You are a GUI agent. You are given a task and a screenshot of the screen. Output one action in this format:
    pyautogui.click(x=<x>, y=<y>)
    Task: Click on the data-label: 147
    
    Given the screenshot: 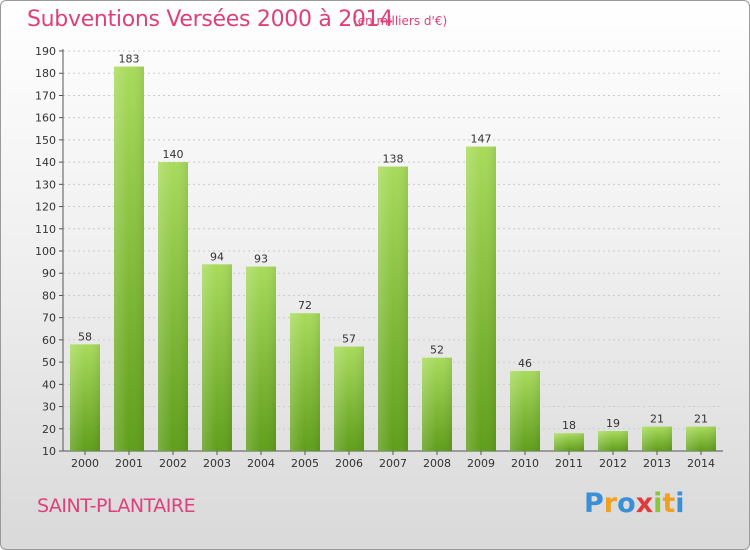 What is the action you would take?
    pyautogui.click(x=481, y=139)
    